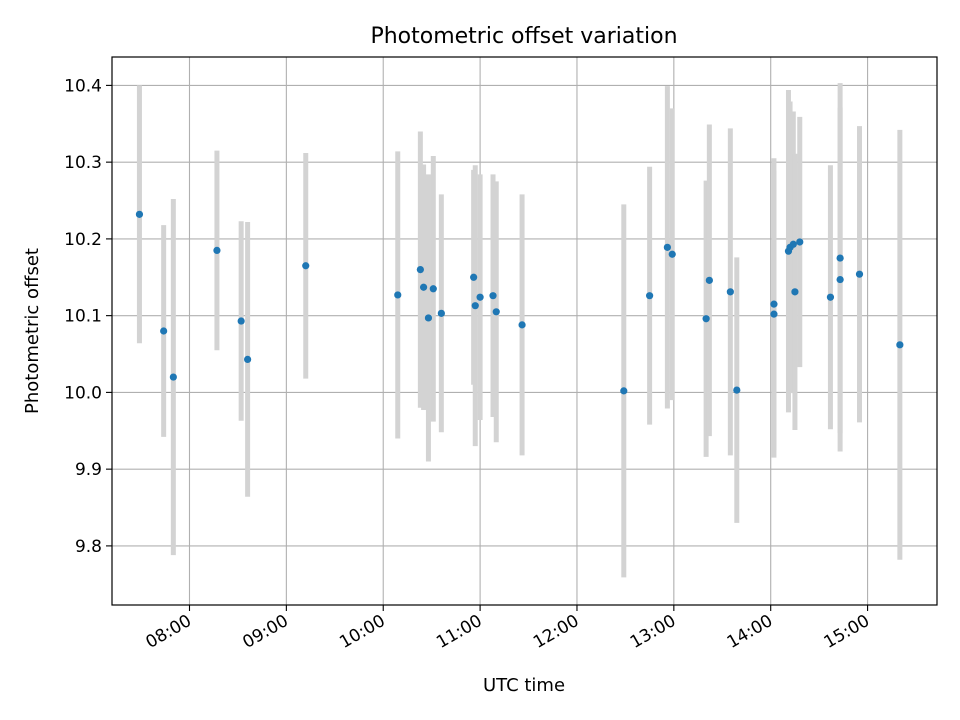 This screenshot has height=720, width=960. Describe the element at coordinates (524, 685) in the screenshot. I see `x-axis-label: UTC time` at that location.